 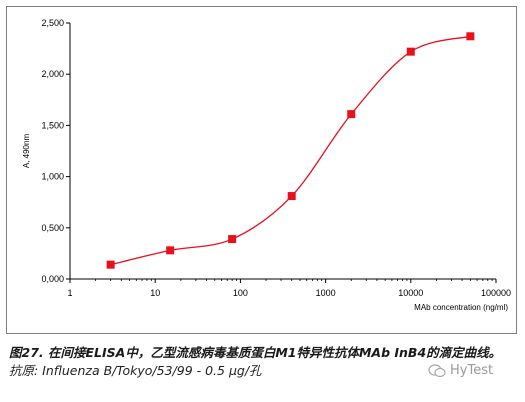 What do you see at coordinates (472, 370) in the screenshot?
I see `watermark-text: HyTest` at bounding box center [472, 370].